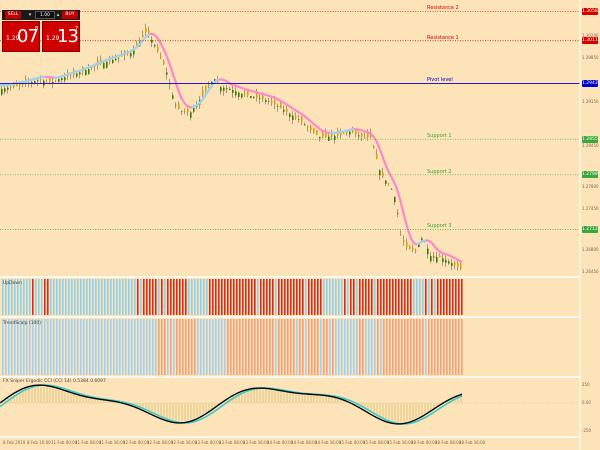  Describe the element at coordinates (45, 15) in the screenshot. I see `volume-input: 1.00` at that location.